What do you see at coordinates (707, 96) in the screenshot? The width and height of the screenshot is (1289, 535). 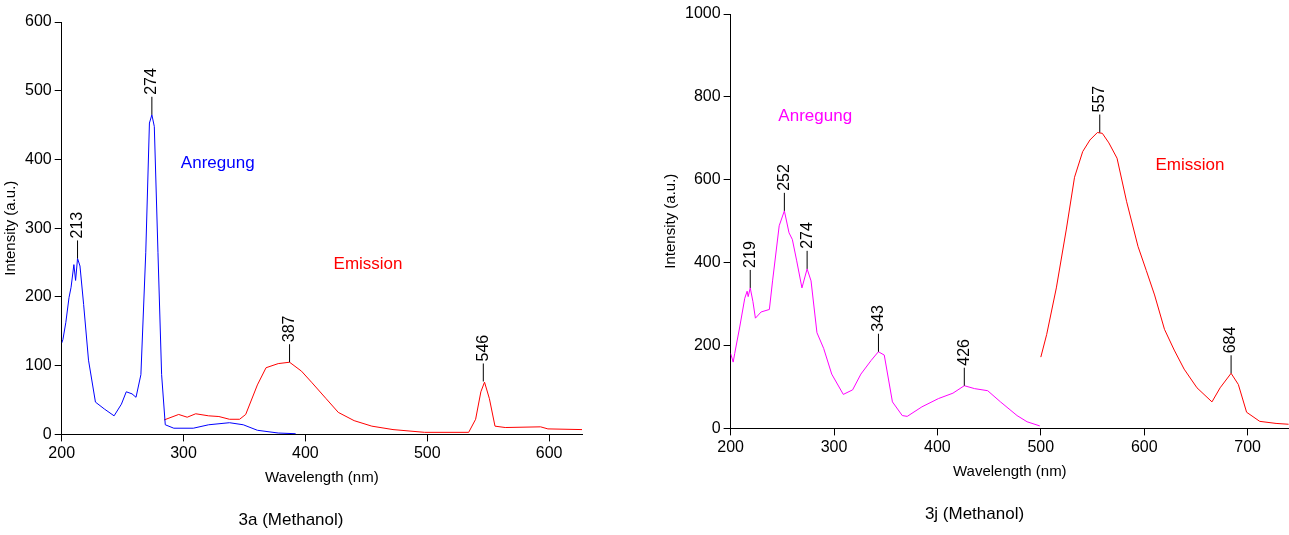 I see `y-tick-label: 800` at bounding box center [707, 96].